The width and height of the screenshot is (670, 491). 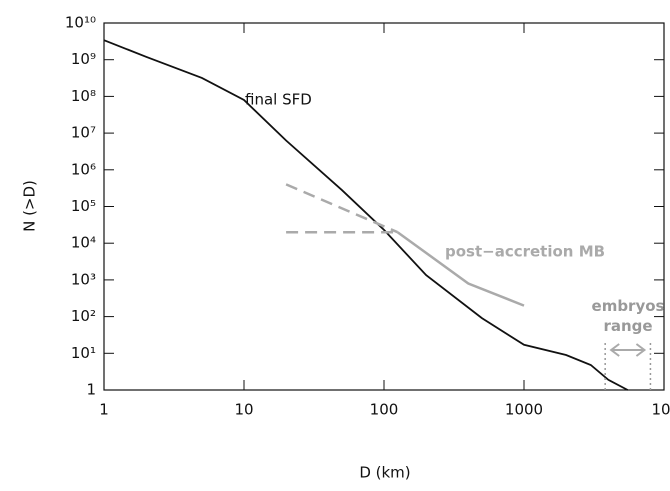 I want to click on y-tick-label: 10³, so click(x=83, y=279).